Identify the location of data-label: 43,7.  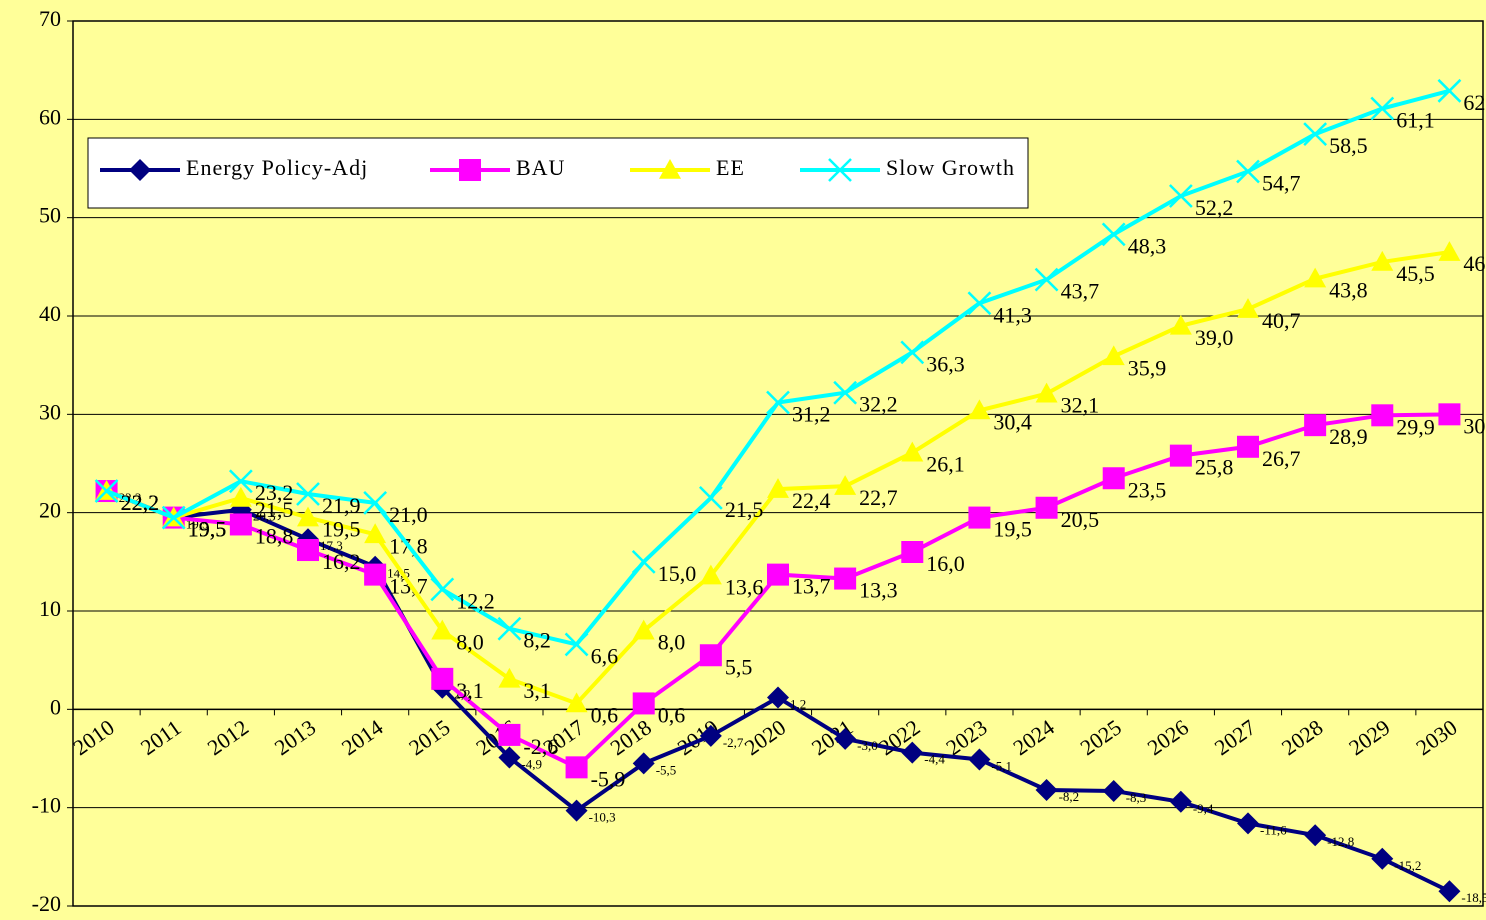
(1080, 291).